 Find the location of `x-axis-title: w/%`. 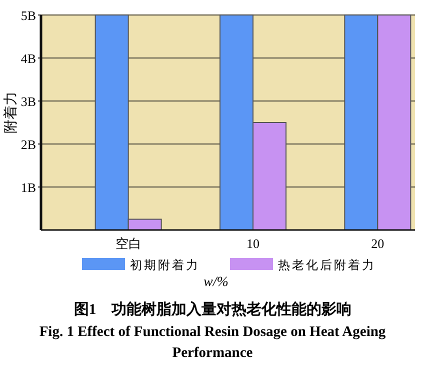

x-axis-title: w/% is located at coordinates (216, 282).